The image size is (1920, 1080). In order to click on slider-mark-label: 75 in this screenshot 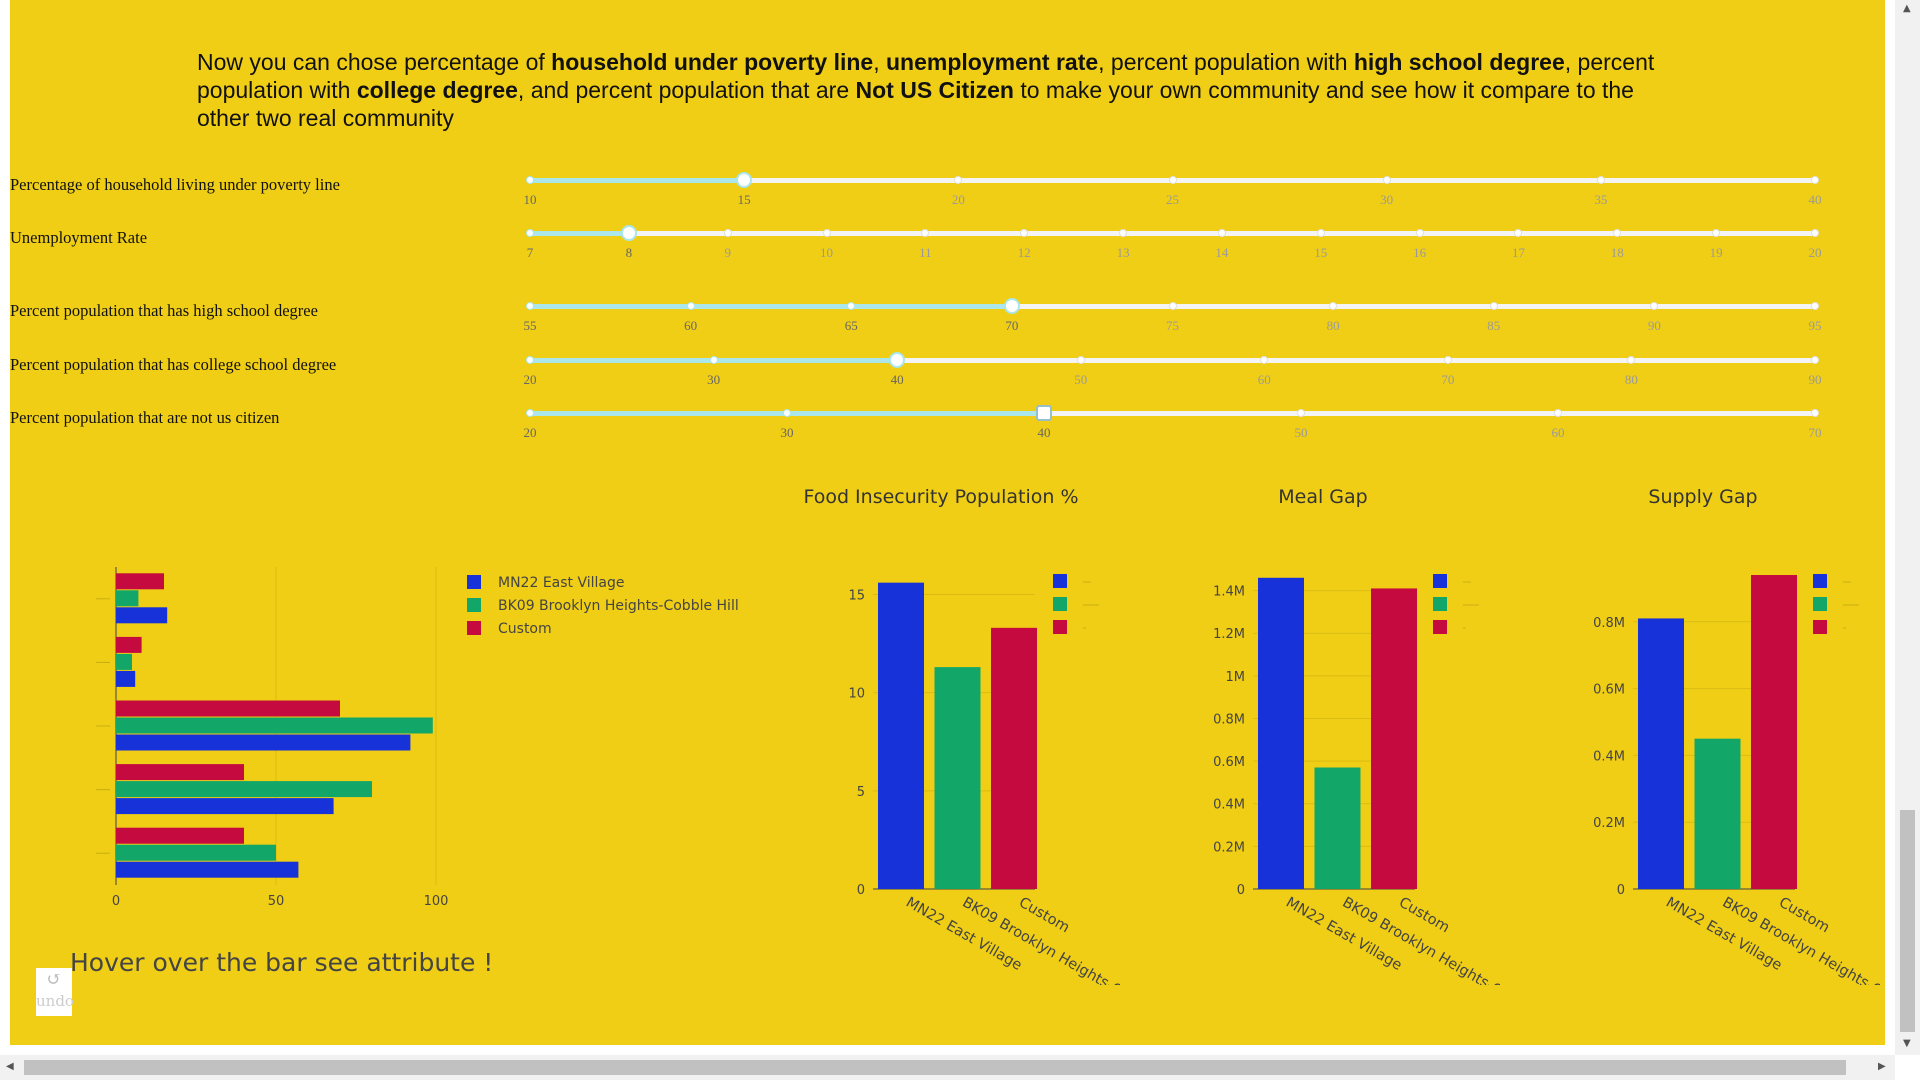, I will do `click(1172, 325)`.